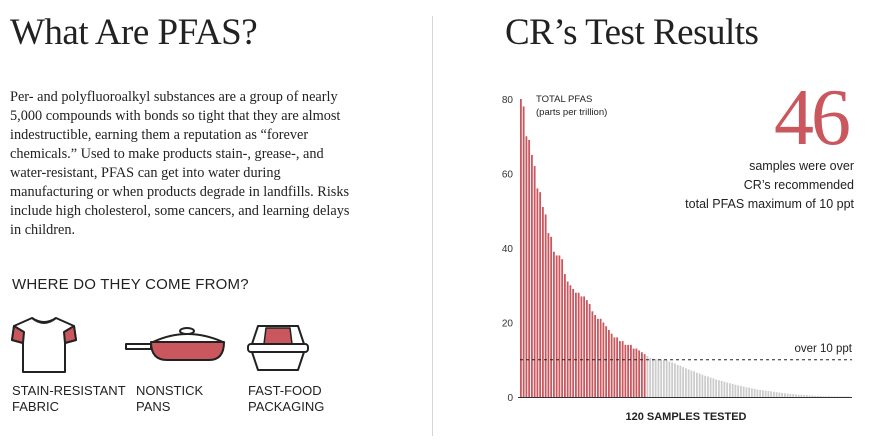 The height and width of the screenshot is (446, 877). I want to click on y-tick-label: 80, so click(508, 100).